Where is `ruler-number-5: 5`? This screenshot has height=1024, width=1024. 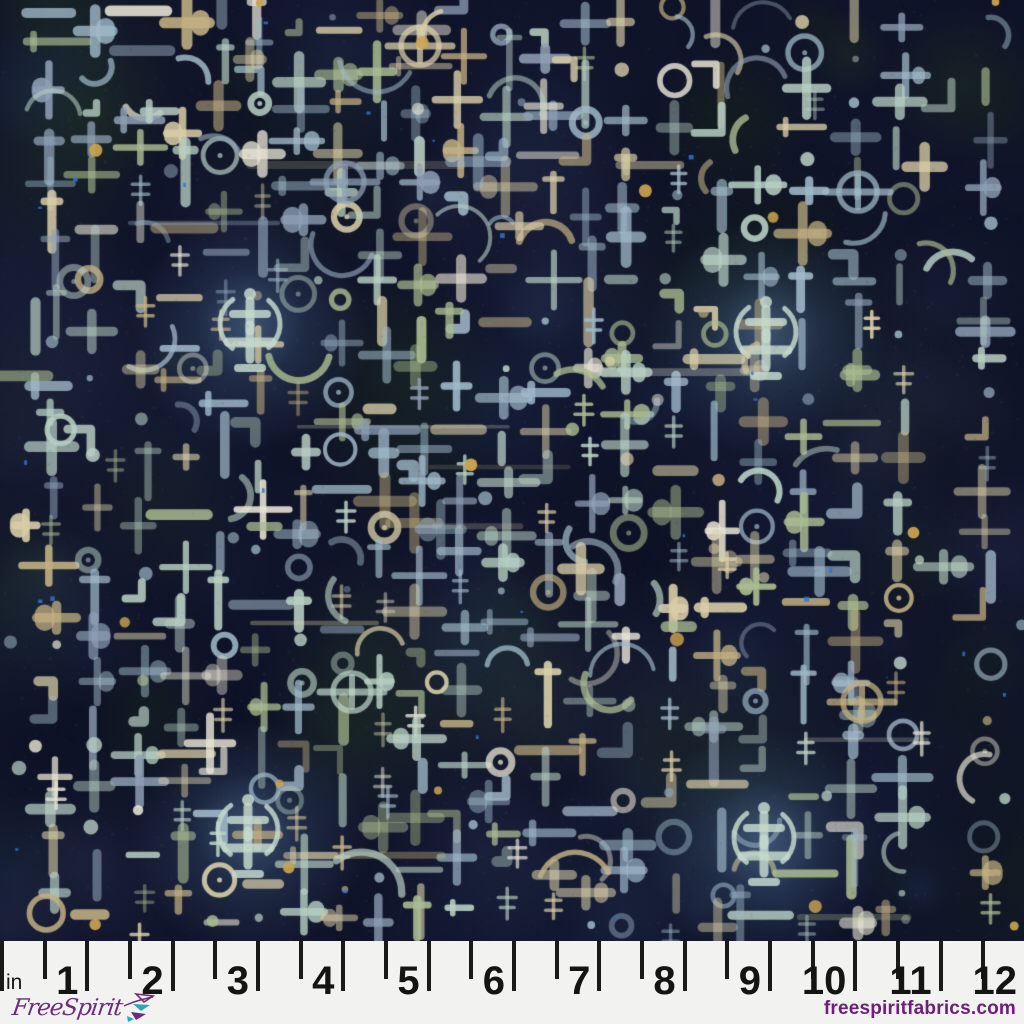
ruler-number-5: 5 is located at coordinates (408, 981).